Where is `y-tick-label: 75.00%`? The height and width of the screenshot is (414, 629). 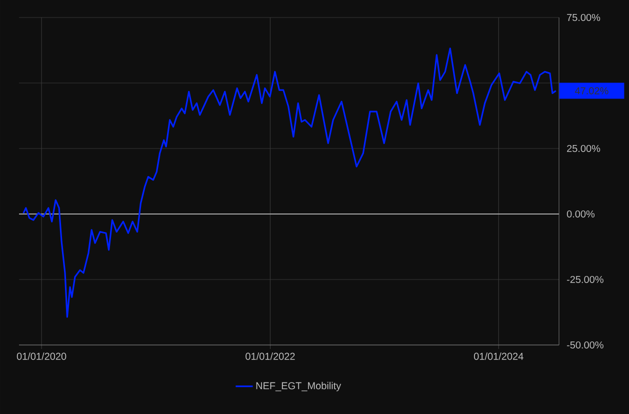 y-tick-label: 75.00% is located at coordinates (583, 18).